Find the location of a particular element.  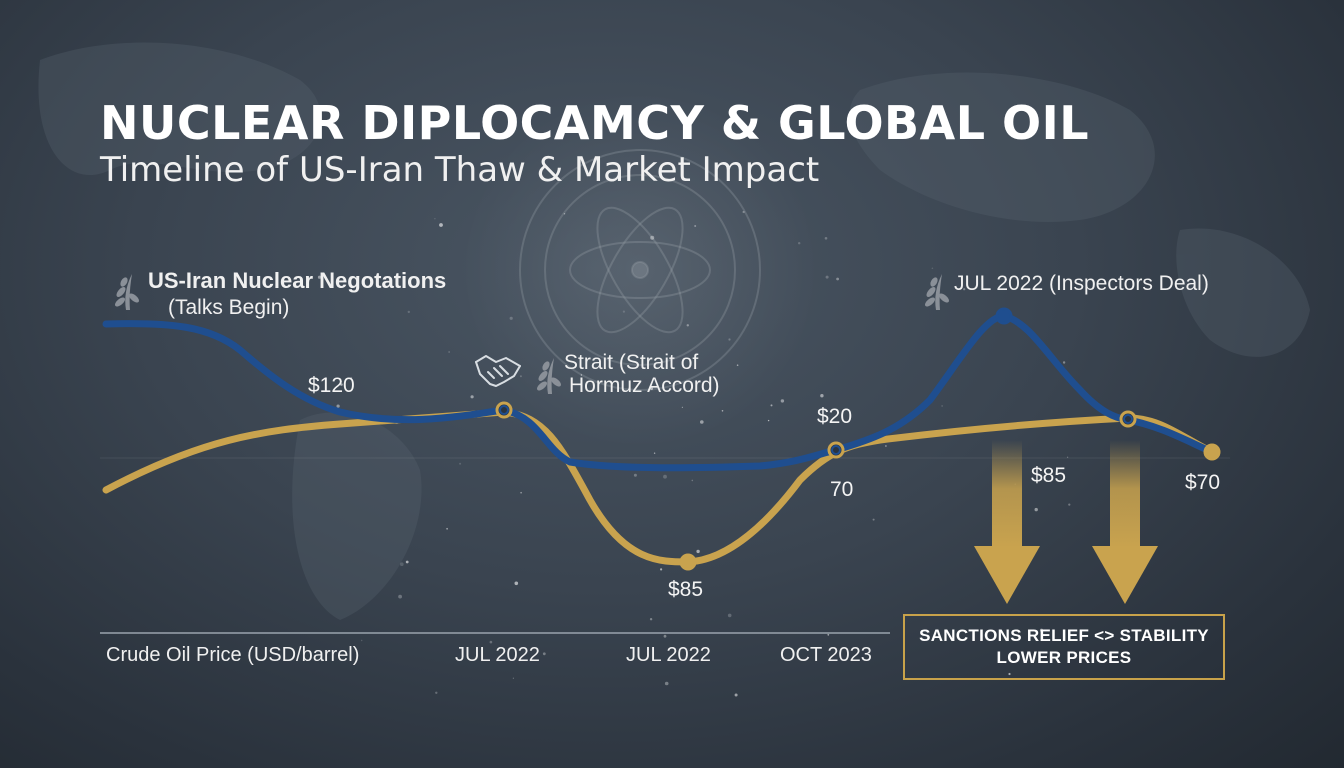

marker-strait-ring is located at coordinates (504, 410).